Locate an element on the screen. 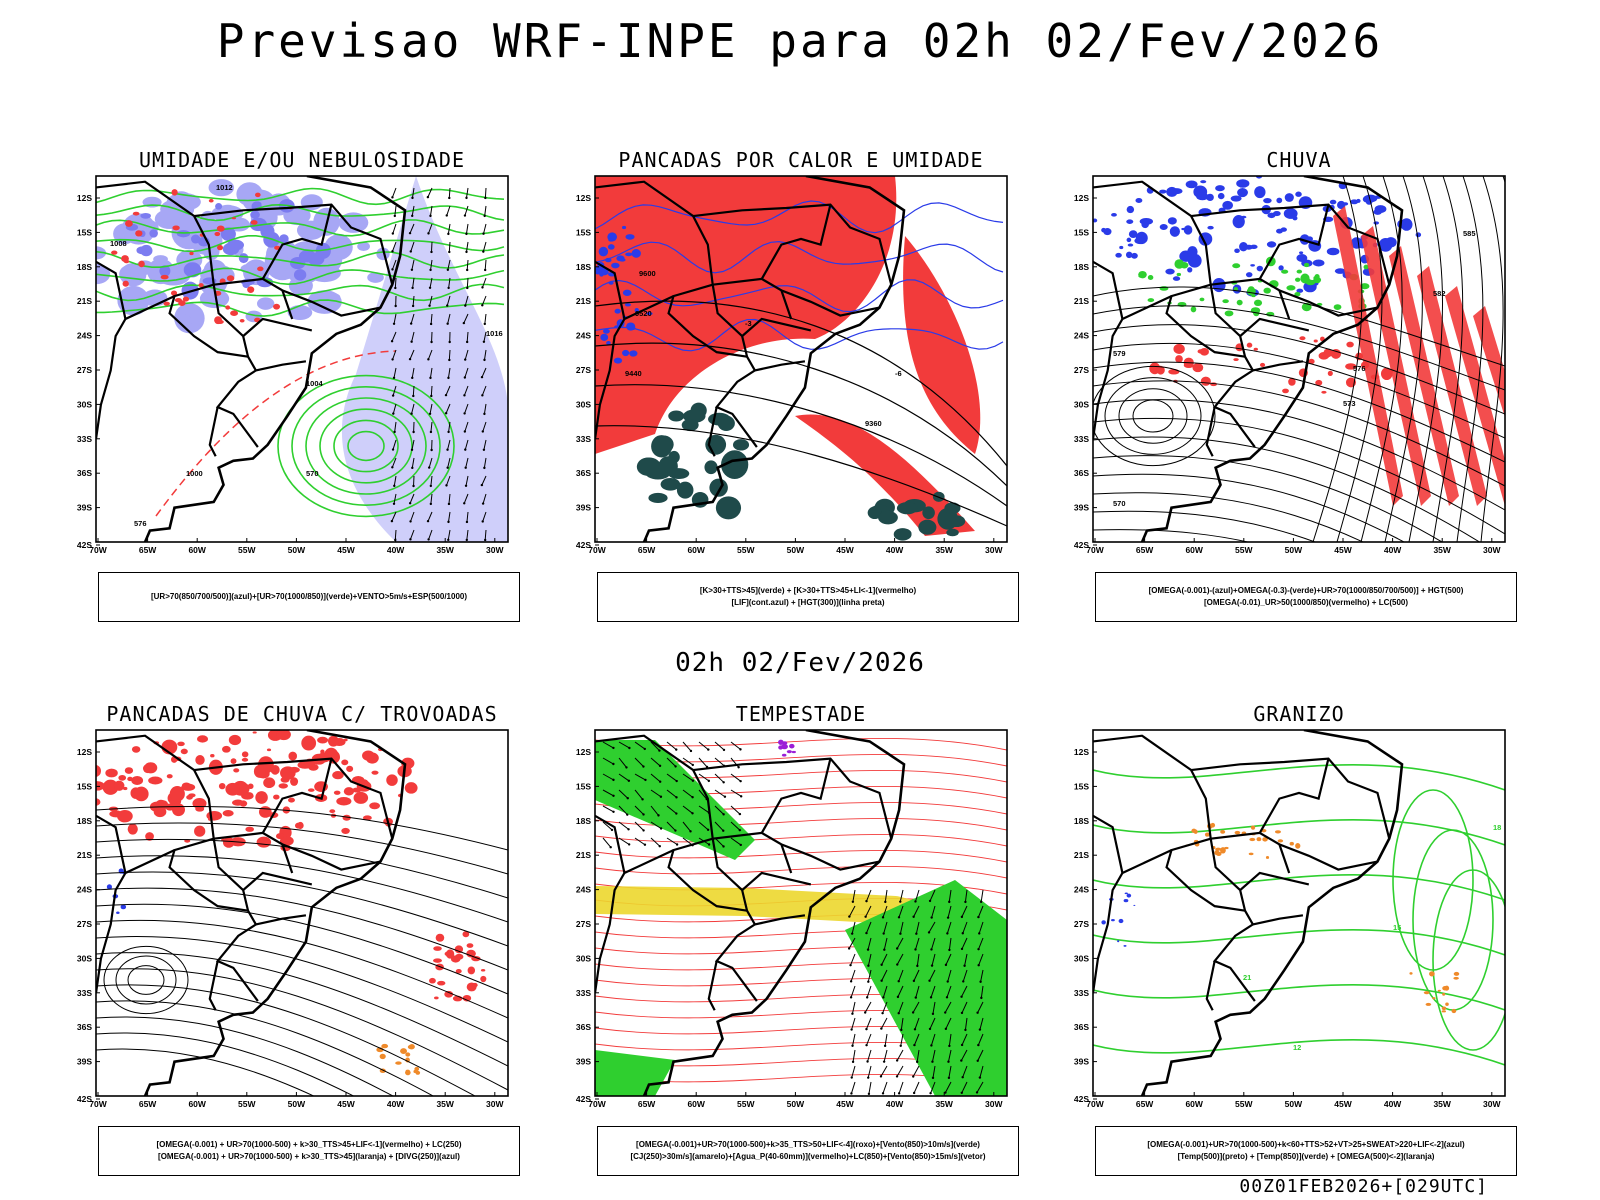 Image resolution: width=1600 pixels, height=1200 pixels. lat-label: 18S is located at coordinates (583, 821).